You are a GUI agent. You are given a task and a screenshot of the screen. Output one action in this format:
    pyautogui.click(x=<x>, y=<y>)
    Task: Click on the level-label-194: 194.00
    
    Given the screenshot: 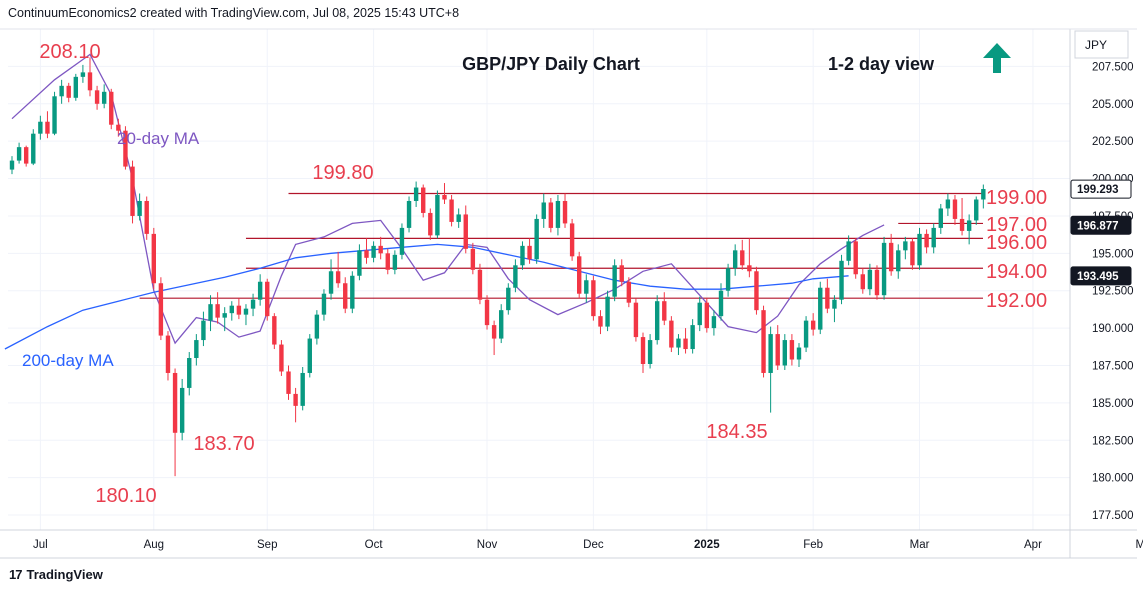 What is the action you would take?
    pyautogui.click(x=1016, y=272)
    